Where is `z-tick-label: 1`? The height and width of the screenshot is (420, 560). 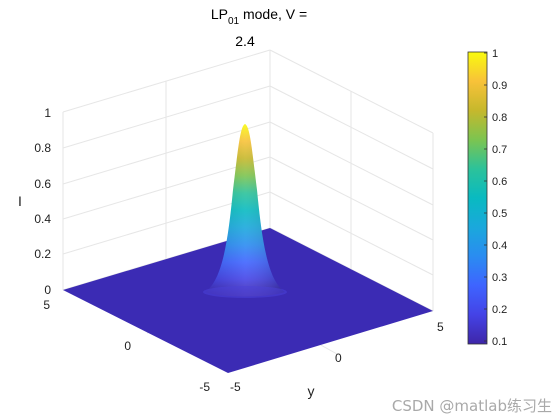 z-tick-label: 1 is located at coordinates (47, 113).